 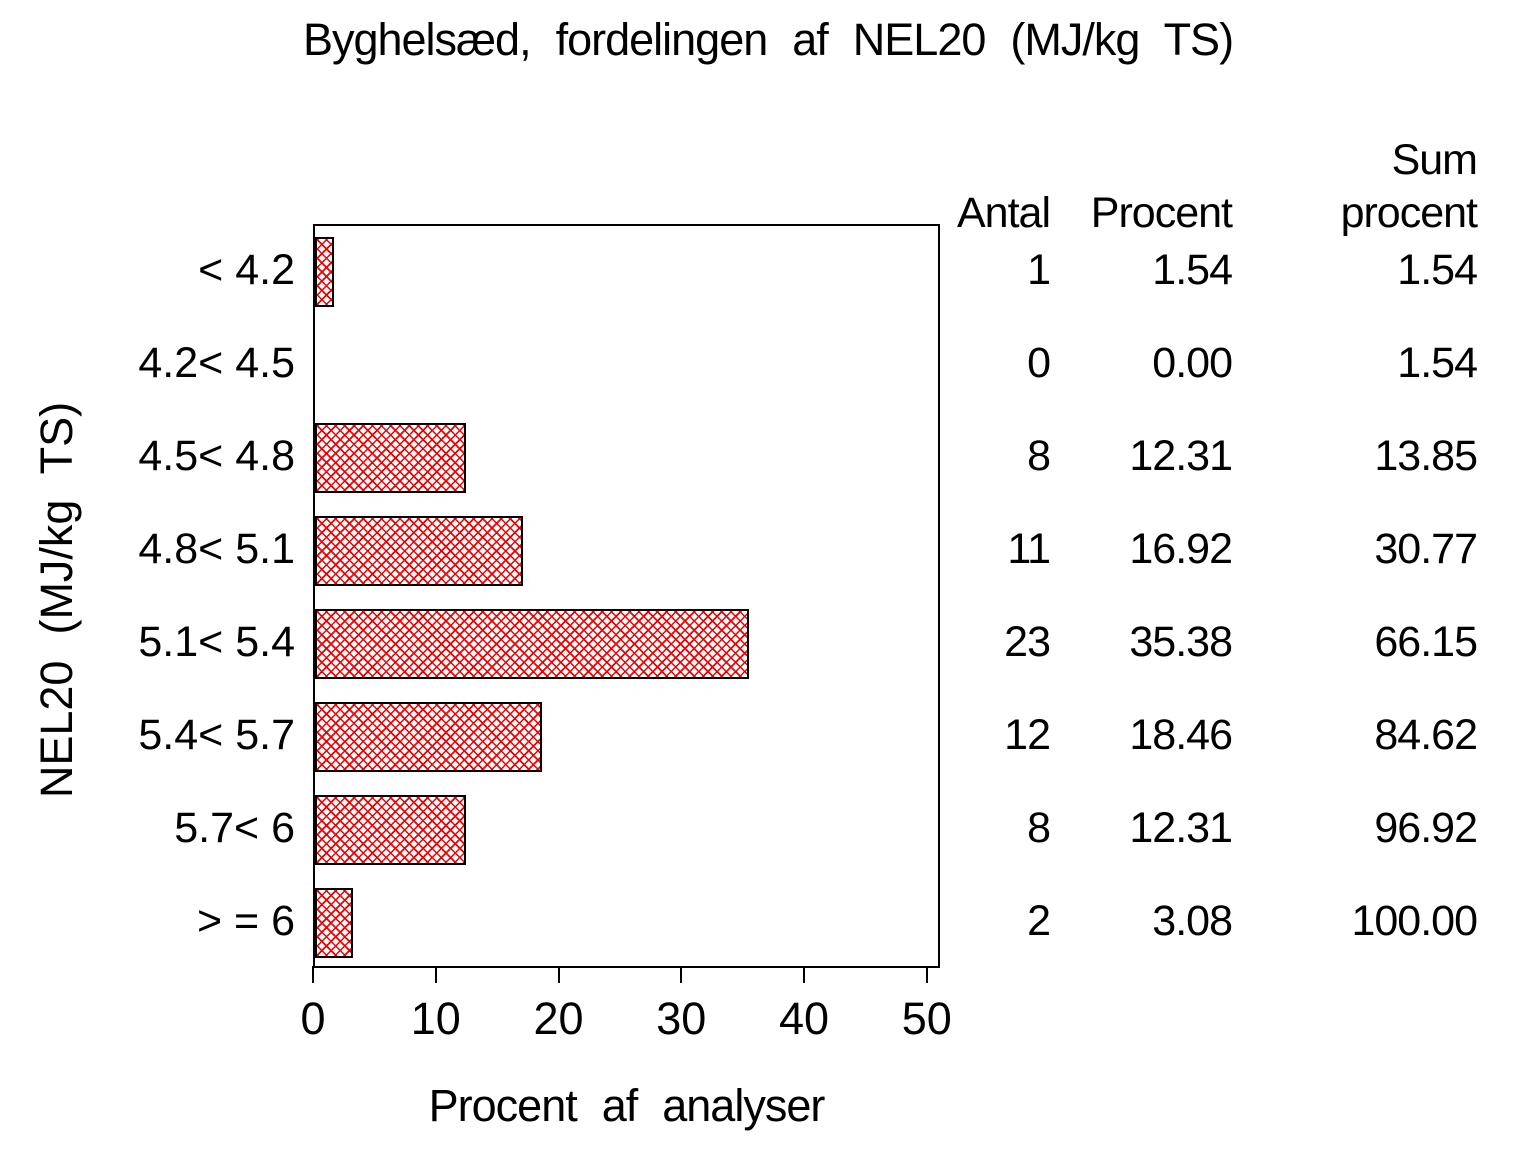 What do you see at coordinates (804, 1018) in the screenshot?
I see `x-tick-label: 40` at bounding box center [804, 1018].